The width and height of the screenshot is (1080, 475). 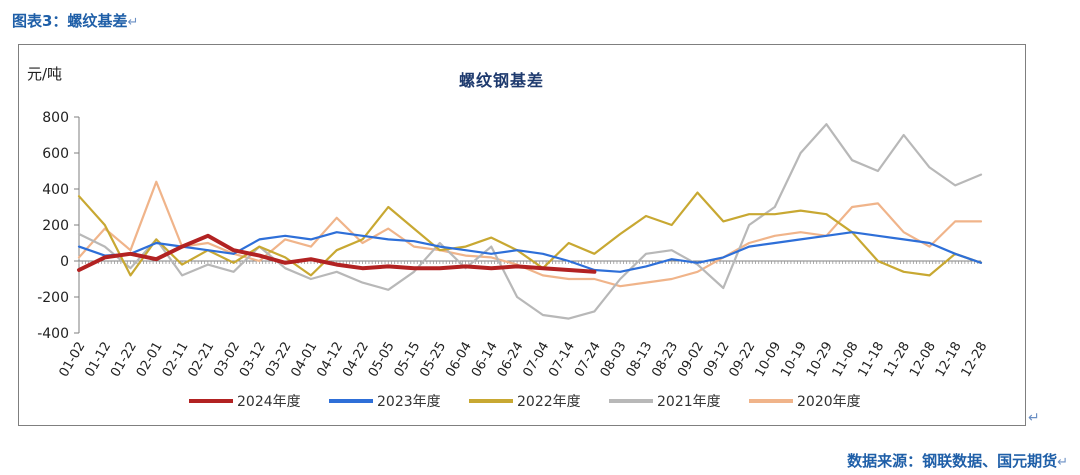 What do you see at coordinates (337, 253) in the screenshot?
I see `series-line-2024年度` at bounding box center [337, 253].